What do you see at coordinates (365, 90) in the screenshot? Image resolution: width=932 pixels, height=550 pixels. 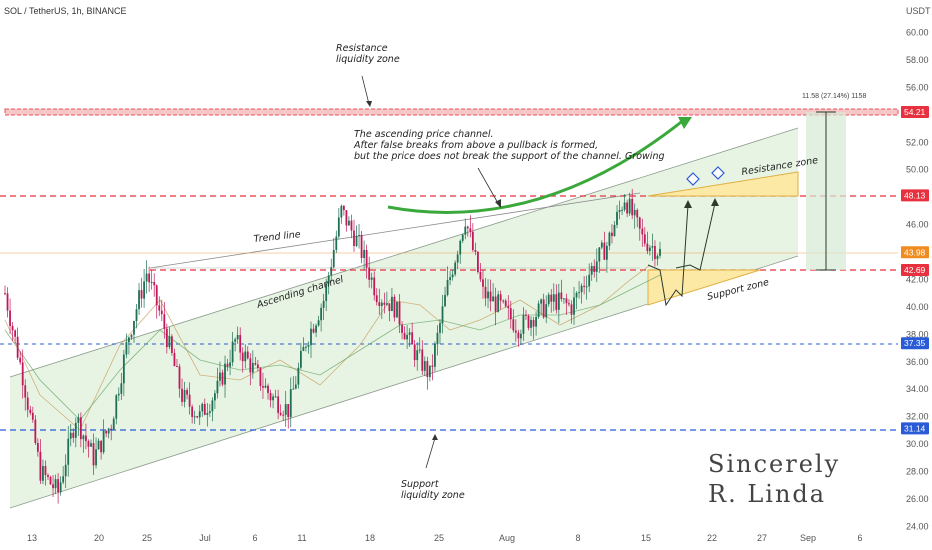 I see `resistance-liquidity-pointer` at bounding box center [365, 90].